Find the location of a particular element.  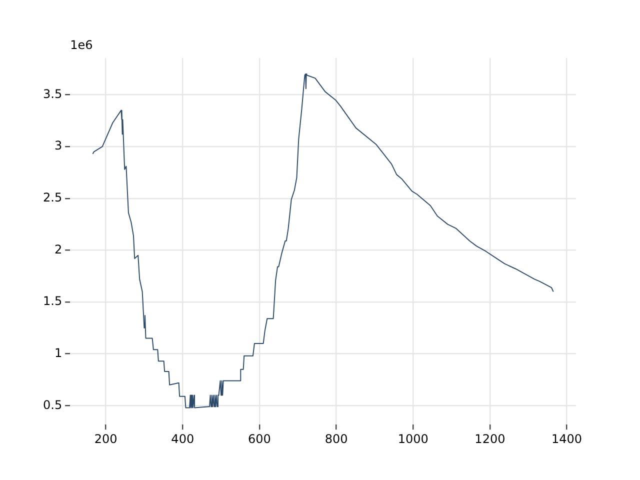

y-tick-label: 1 is located at coordinates (58, 353).